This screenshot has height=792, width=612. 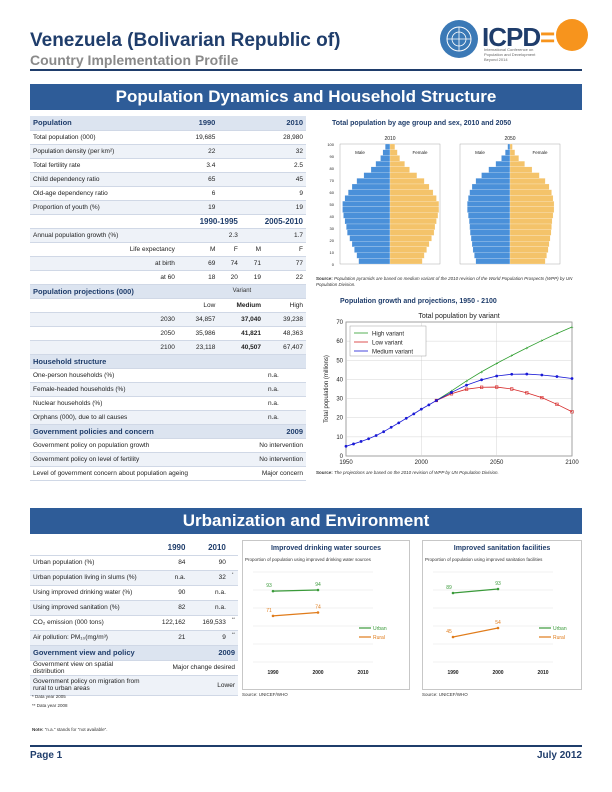 What do you see at coordinates (362, 673) in the screenshot?
I see `x-tick-label: 2010` at bounding box center [362, 673].